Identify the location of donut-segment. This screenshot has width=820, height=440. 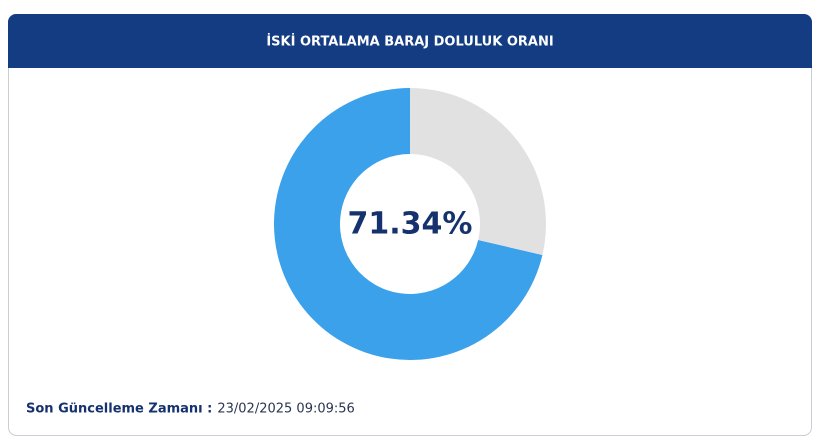
(478, 172).